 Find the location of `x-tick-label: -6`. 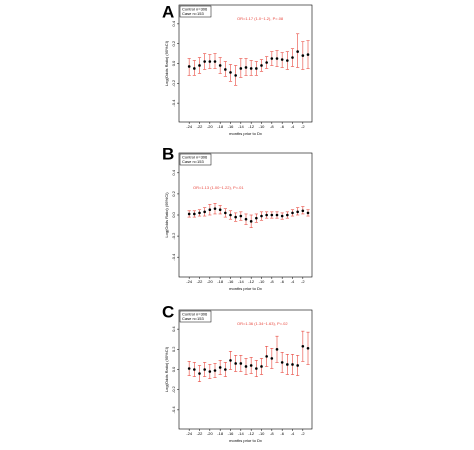

x-tick-label: -6 is located at coordinates (282, 433).